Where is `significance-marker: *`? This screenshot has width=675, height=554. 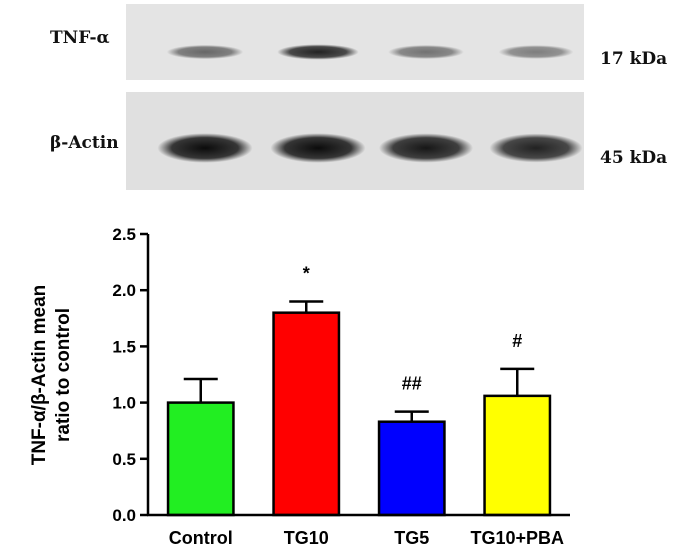
significance-marker: * is located at coordinates (306, 273).